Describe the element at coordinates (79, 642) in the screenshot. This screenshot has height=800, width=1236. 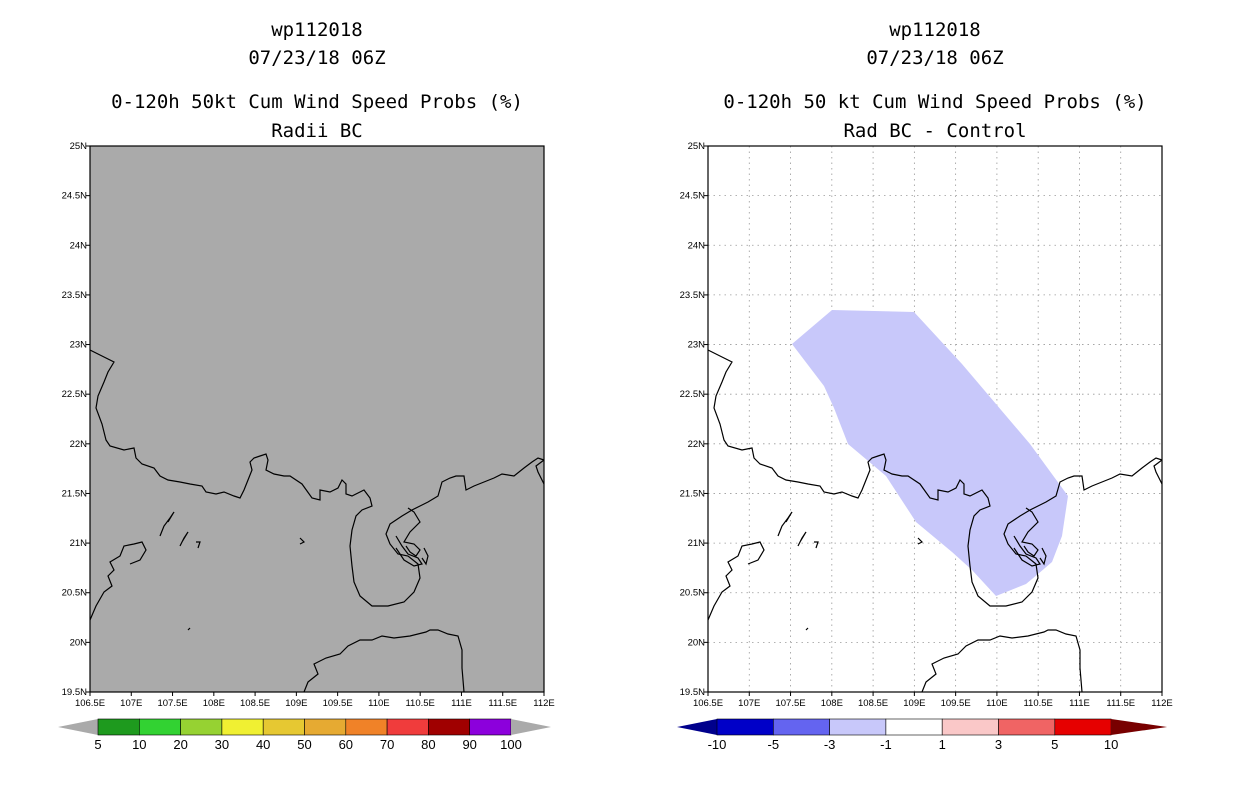
I see `left-lat-label: 20N` at that location.